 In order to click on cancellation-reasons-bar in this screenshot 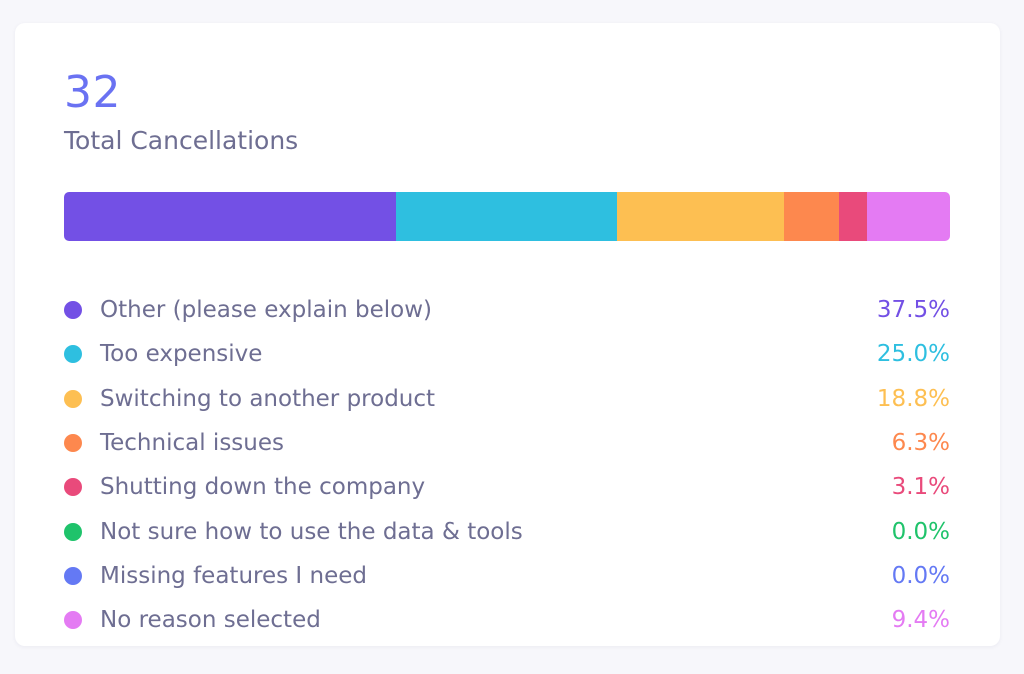, I will do `click(507, 216)`.